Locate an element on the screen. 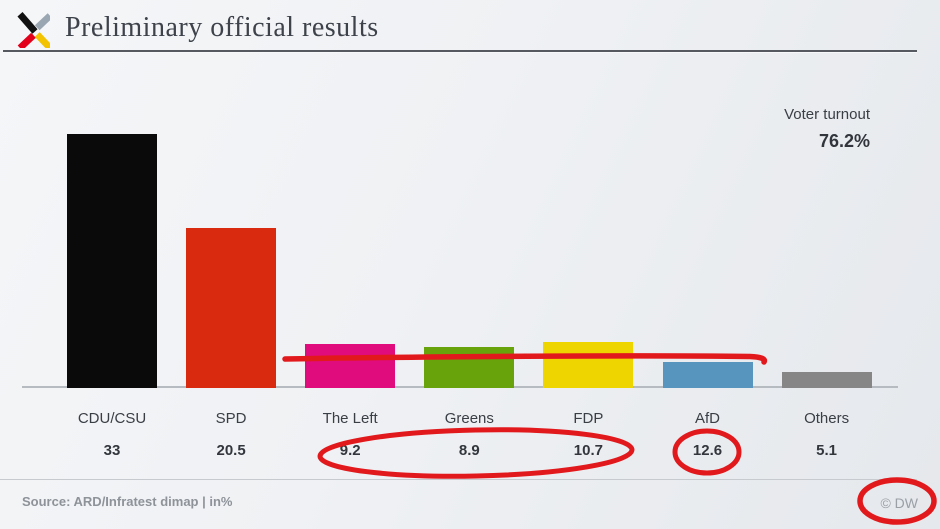  bar-the-left is located at coordinates (350, 366).